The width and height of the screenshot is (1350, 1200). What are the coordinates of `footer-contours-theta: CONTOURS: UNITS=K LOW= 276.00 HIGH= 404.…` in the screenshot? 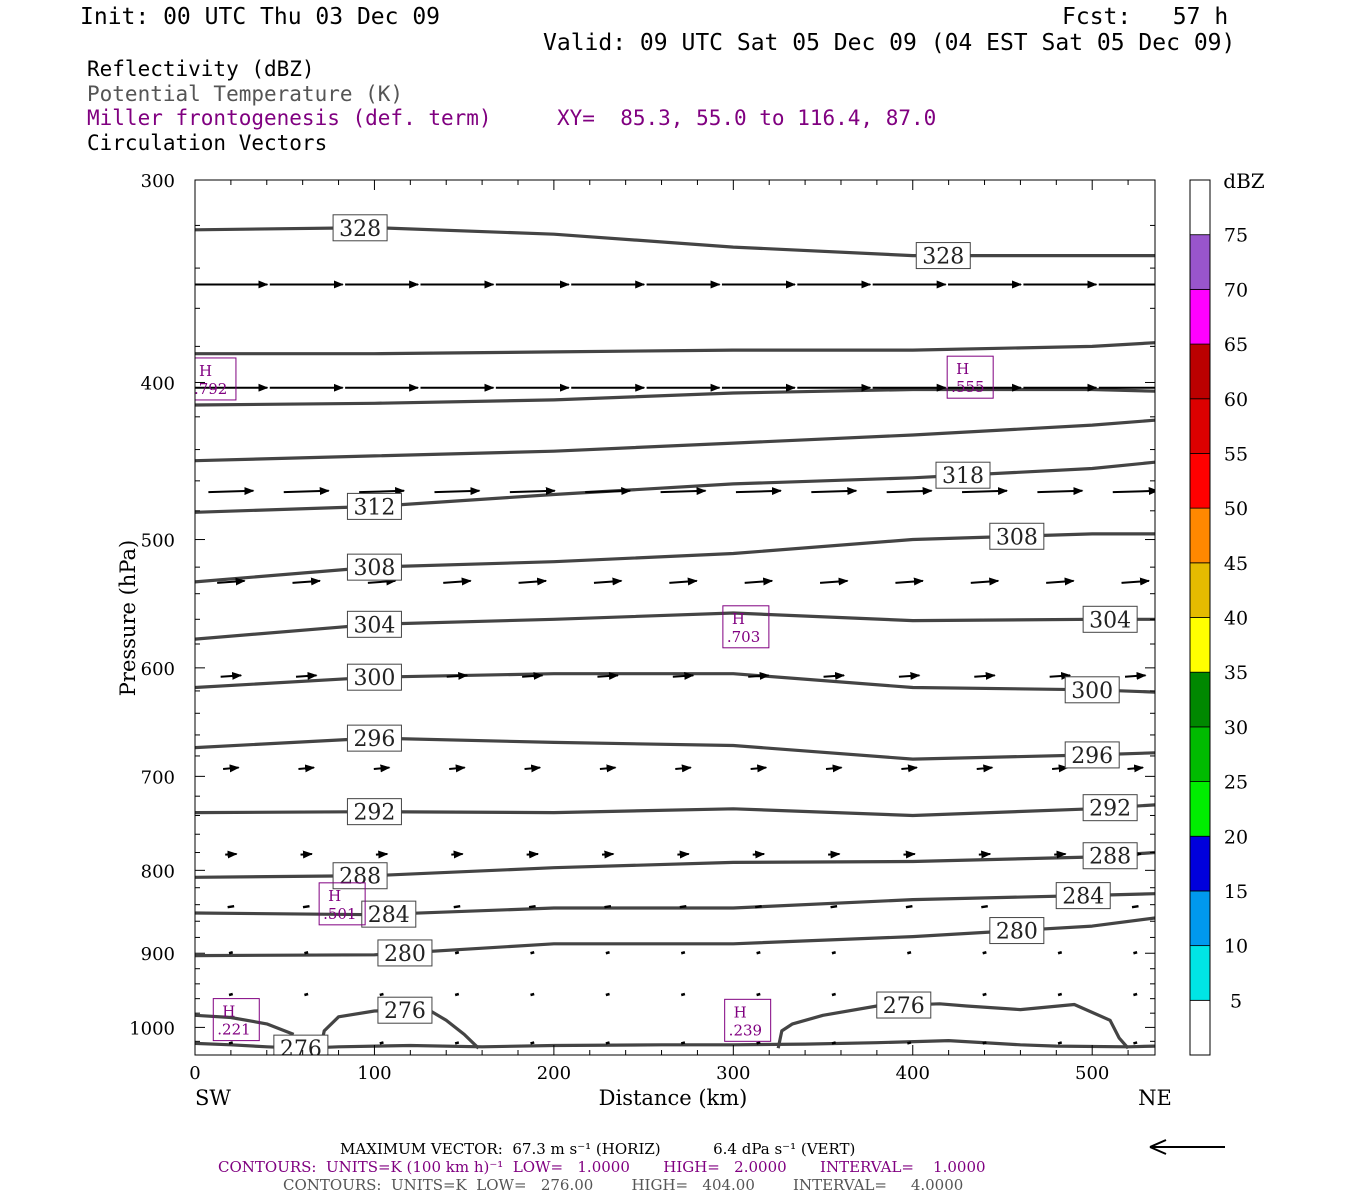 It's located at (623, 1185).